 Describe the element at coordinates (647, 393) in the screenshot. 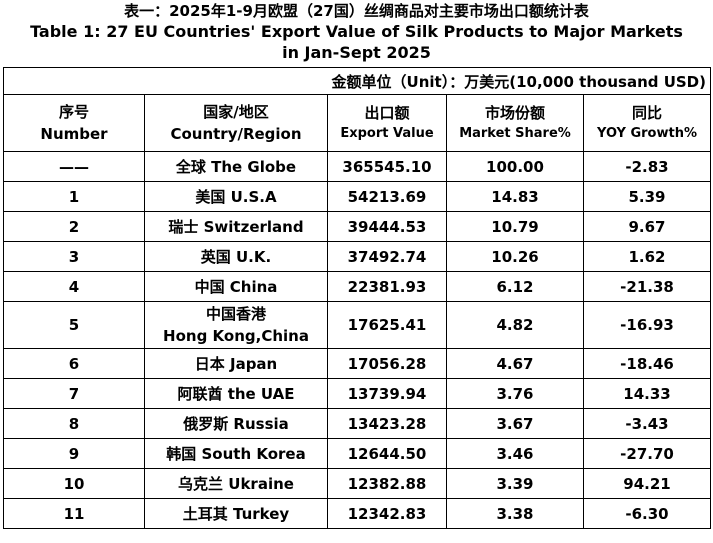

I see `cell-yoy: 14.33` at that location.